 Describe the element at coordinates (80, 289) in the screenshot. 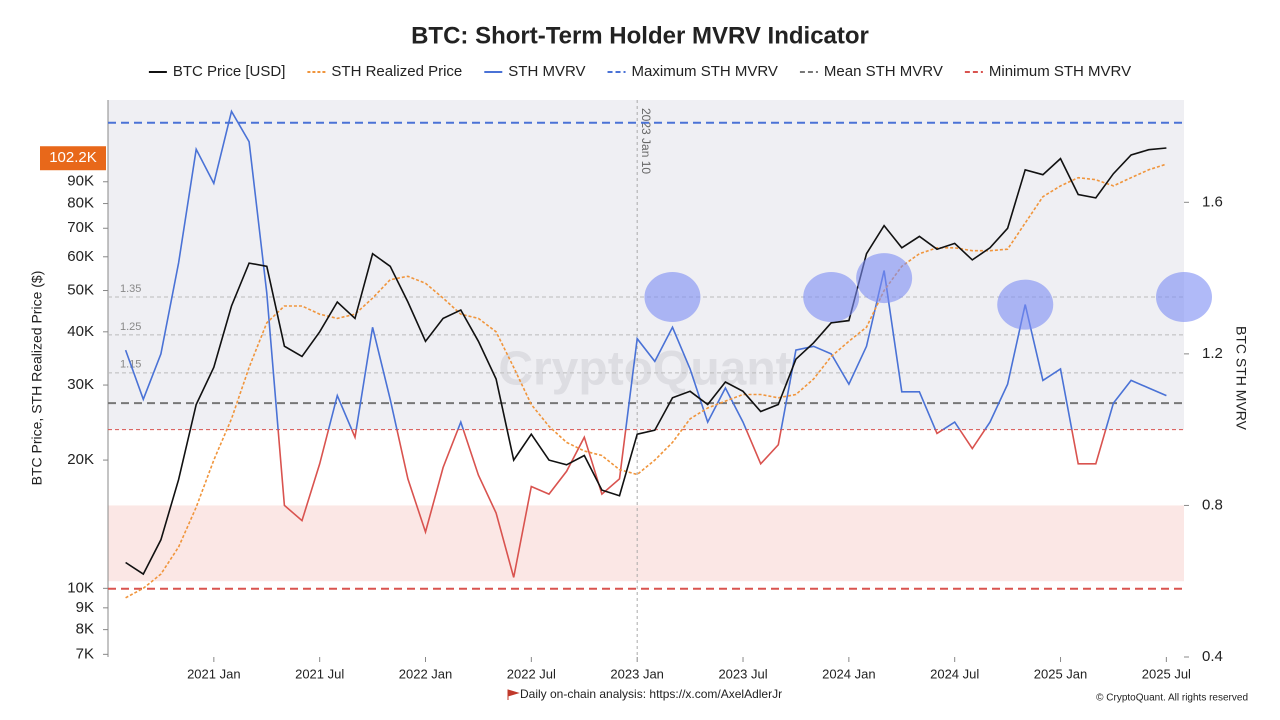

I see `y-tick-label: 50K` at that location.